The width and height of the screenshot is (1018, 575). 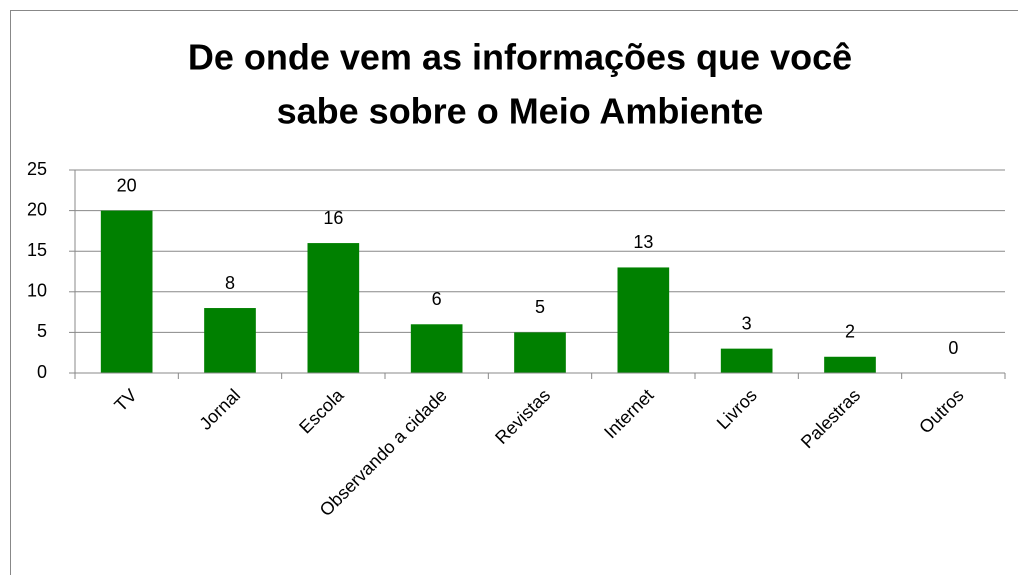 What do you see at coordinates (520, 57) in the screenshot?
I see `chart-title: De onde vem as informações que você` at bounding box center [520, 57].